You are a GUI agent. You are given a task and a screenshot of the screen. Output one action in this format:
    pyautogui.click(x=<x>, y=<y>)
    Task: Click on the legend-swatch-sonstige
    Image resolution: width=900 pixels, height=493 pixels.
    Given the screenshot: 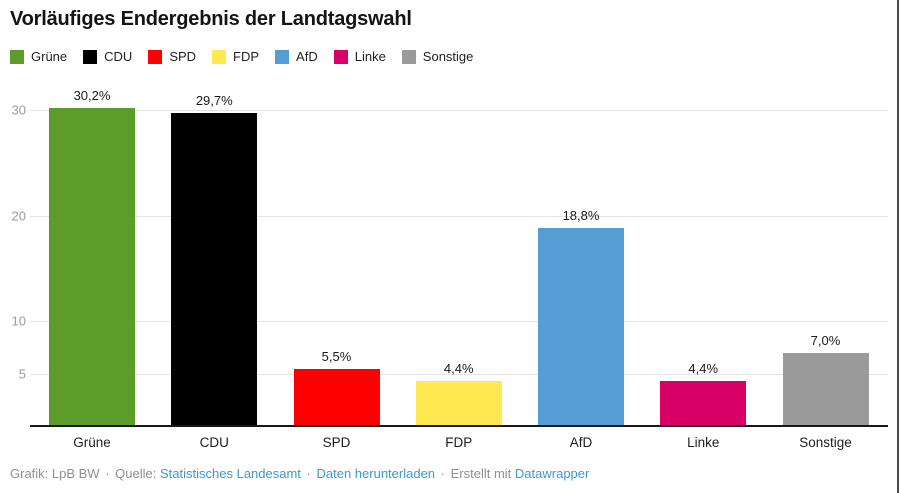 What is the action you would take?
    pyautogui.click(x=408, y=57)
    